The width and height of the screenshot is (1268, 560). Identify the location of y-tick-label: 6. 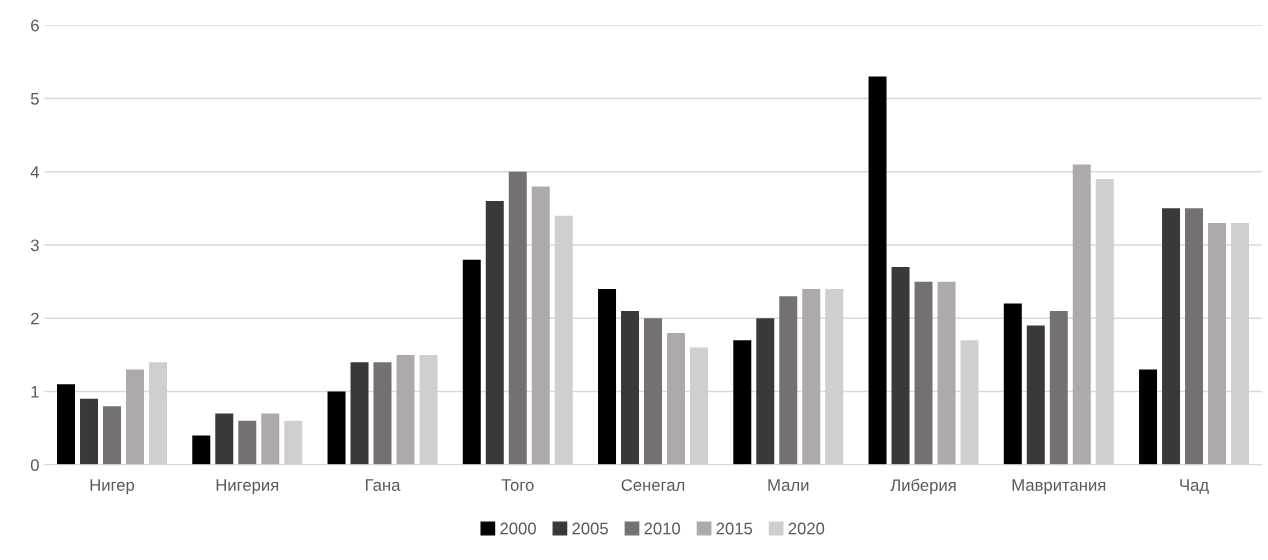
(35, 25).